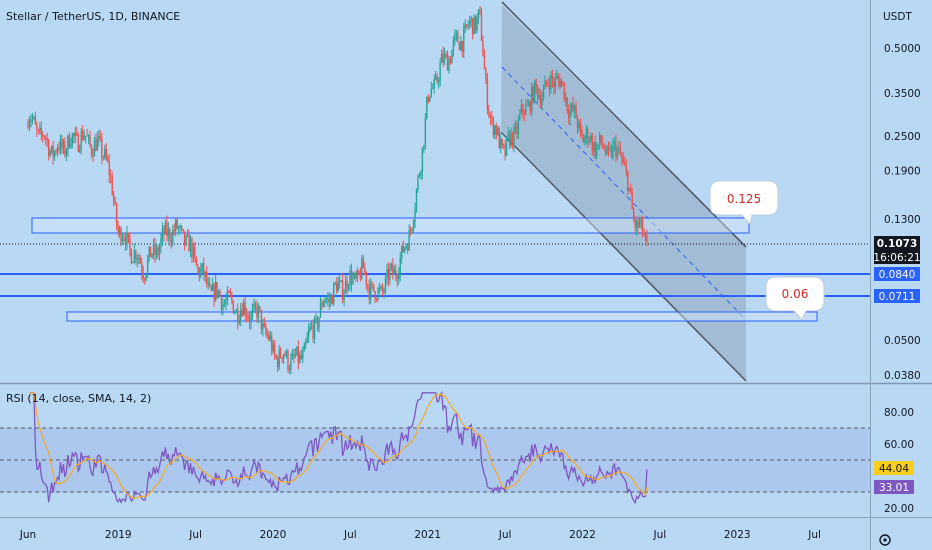 The width and height of the screenshot is (932, 550). I want to click on countdown-text: 16:06:21, so click(896, 258).